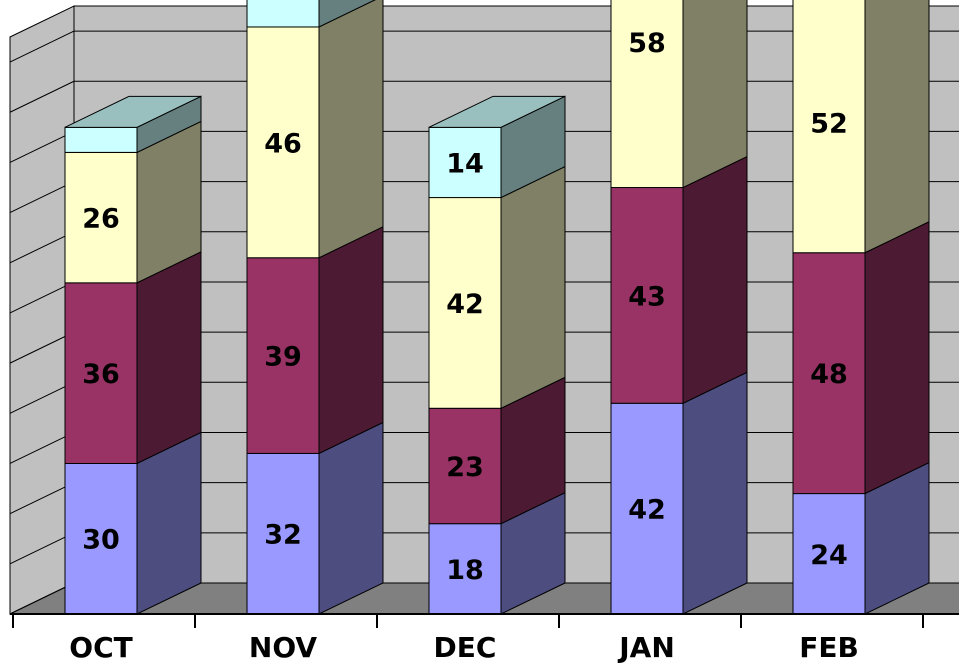 Image resolution: width=959 pixels, height=669 pixels. I want to click on x-tick-label-oct: OCT, so click(100, 647).